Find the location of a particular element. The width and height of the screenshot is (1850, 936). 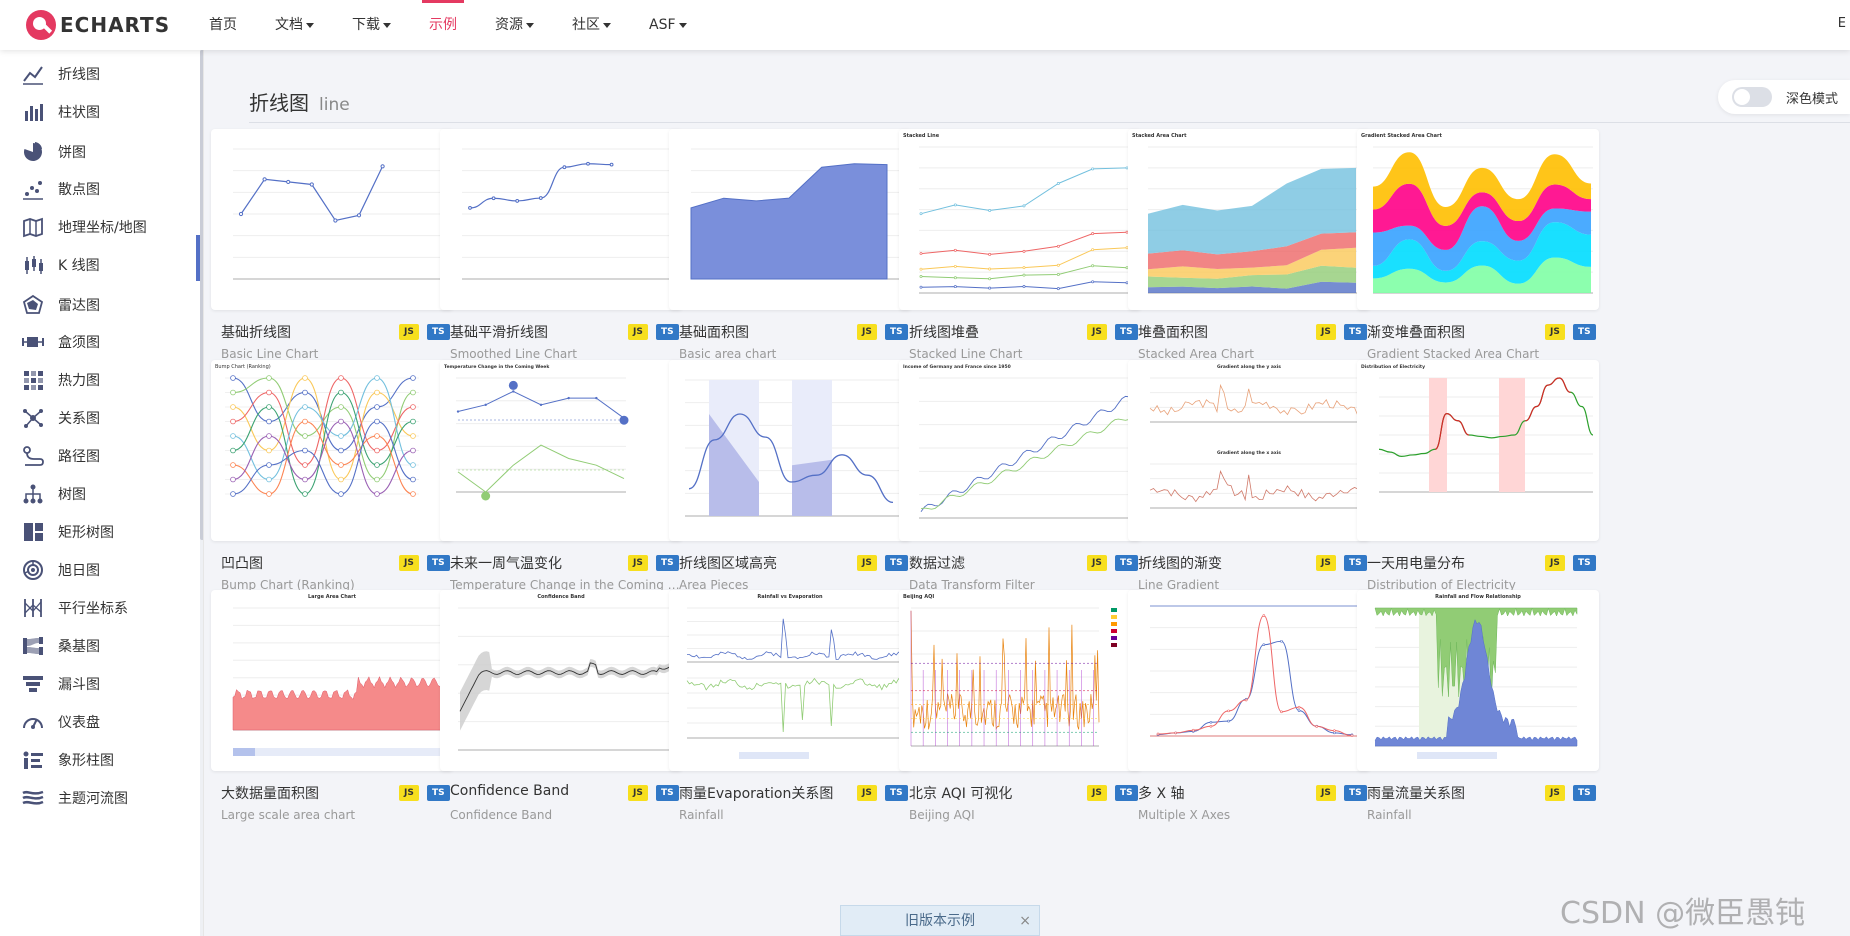

sidebar-item-2: 饼图 is located at coordinates (101, 152).